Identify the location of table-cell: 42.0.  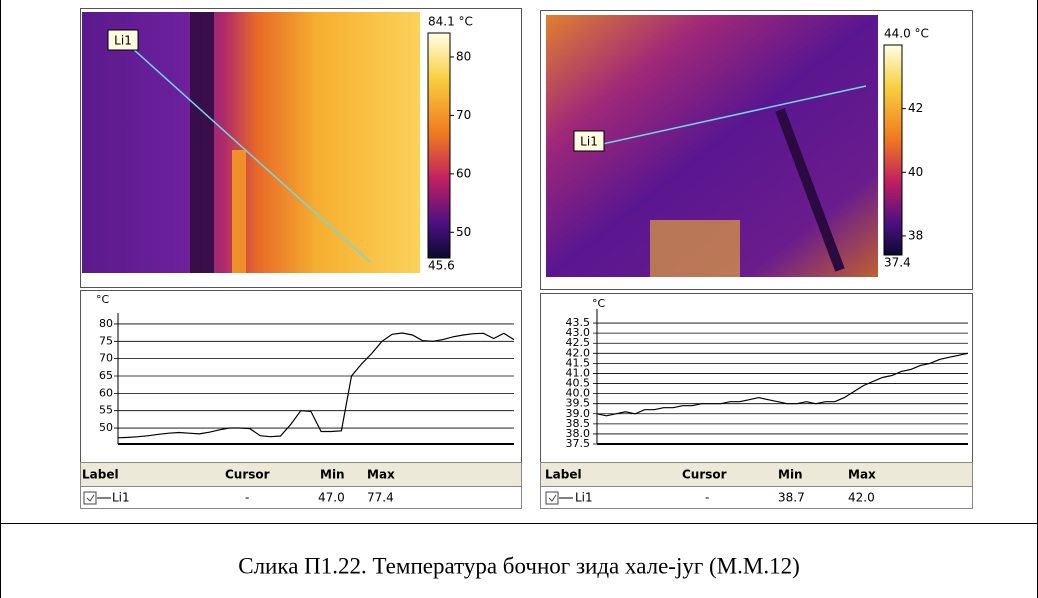
(861, 498).